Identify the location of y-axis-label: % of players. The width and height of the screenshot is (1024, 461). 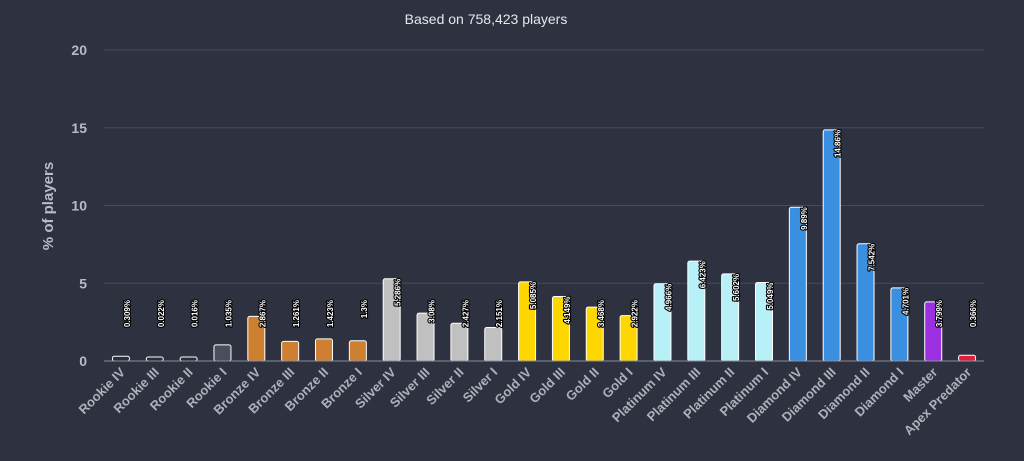
(48, 206).